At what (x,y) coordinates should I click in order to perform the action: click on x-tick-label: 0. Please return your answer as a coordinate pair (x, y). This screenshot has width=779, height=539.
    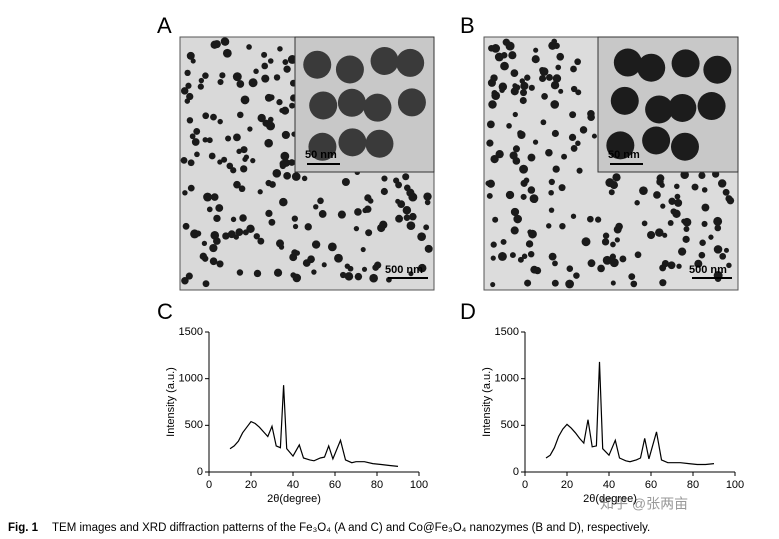
    Looking at the image, I should click on (525, 485).